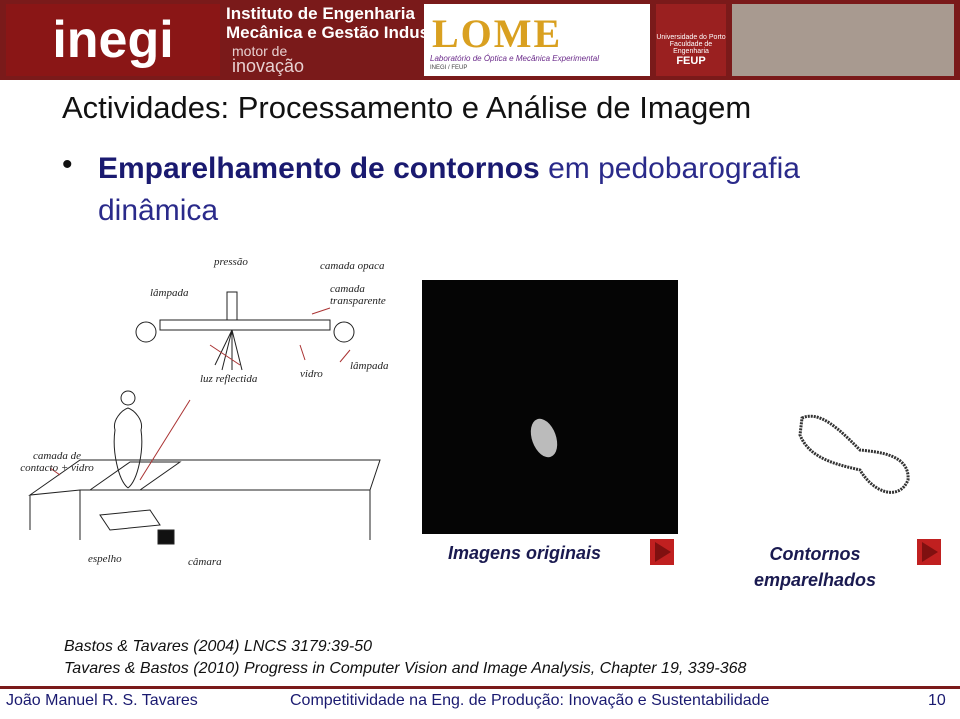 This screenshot has width=960, height=719. What do you see at coordinates (691, 61) in the screenshot?
I see `logo-text: FEUP` at bounding box center [691, 61].